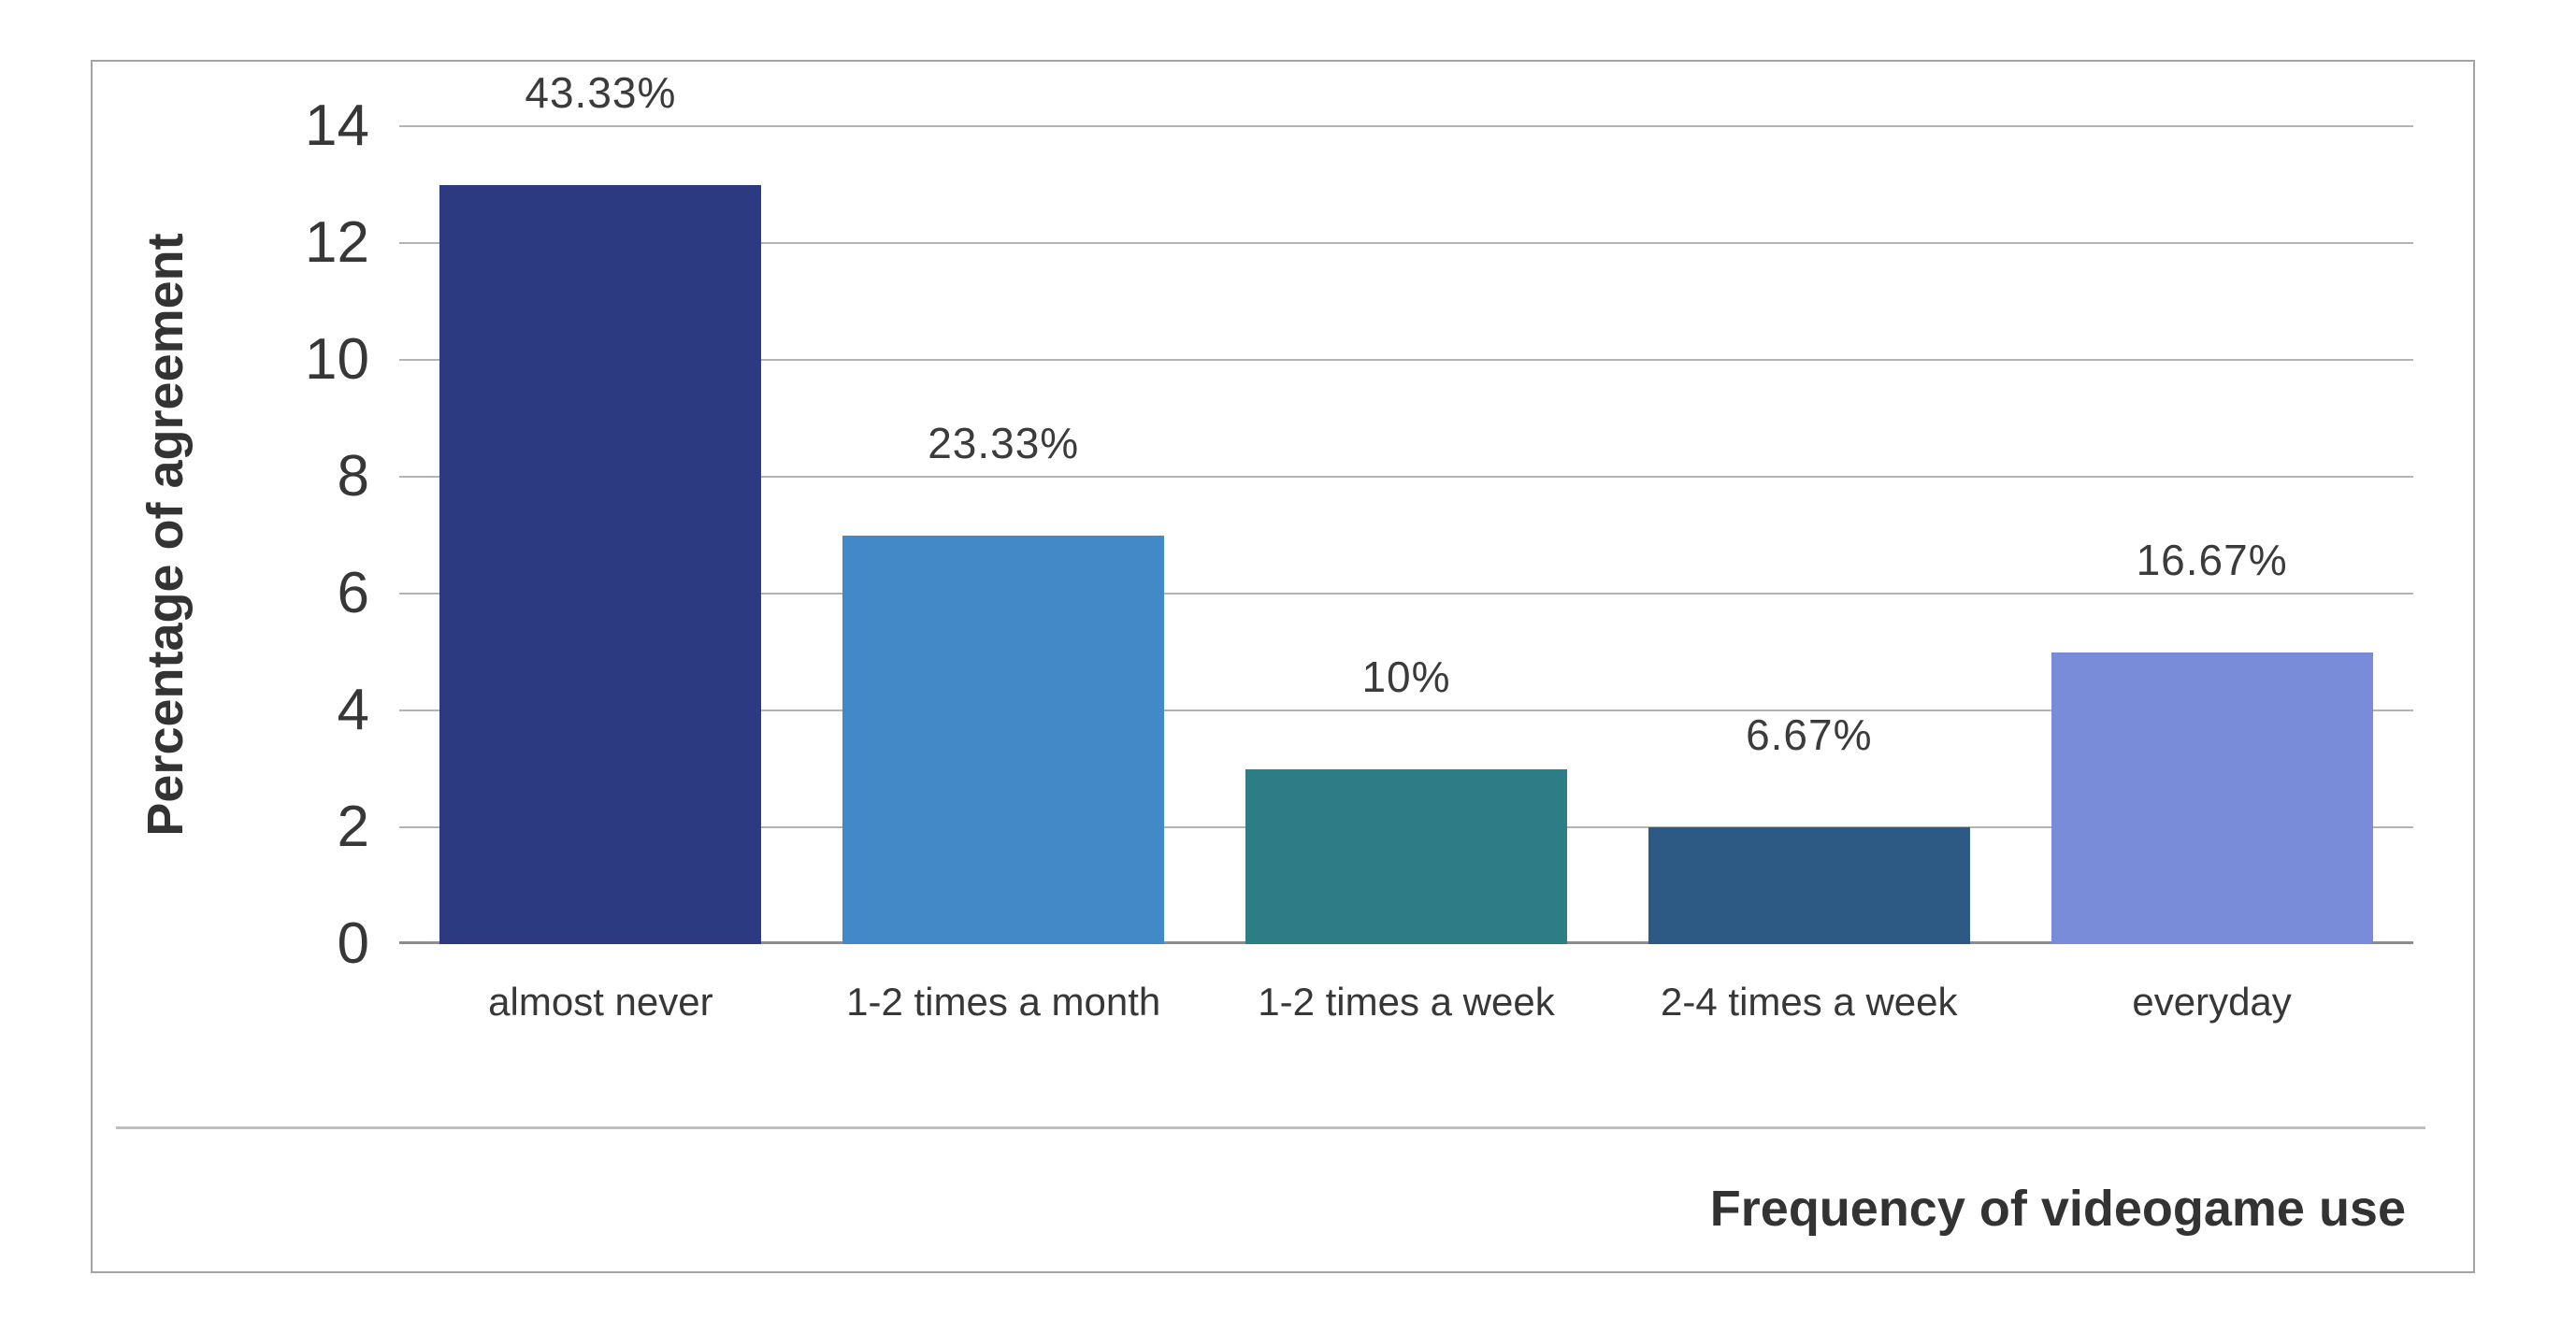 The image size is (2576, 1333). What do you see at coordinates (353, 710) in the screenshot?
I see `y-tick-label: 4` at bounding box center [353, 710].